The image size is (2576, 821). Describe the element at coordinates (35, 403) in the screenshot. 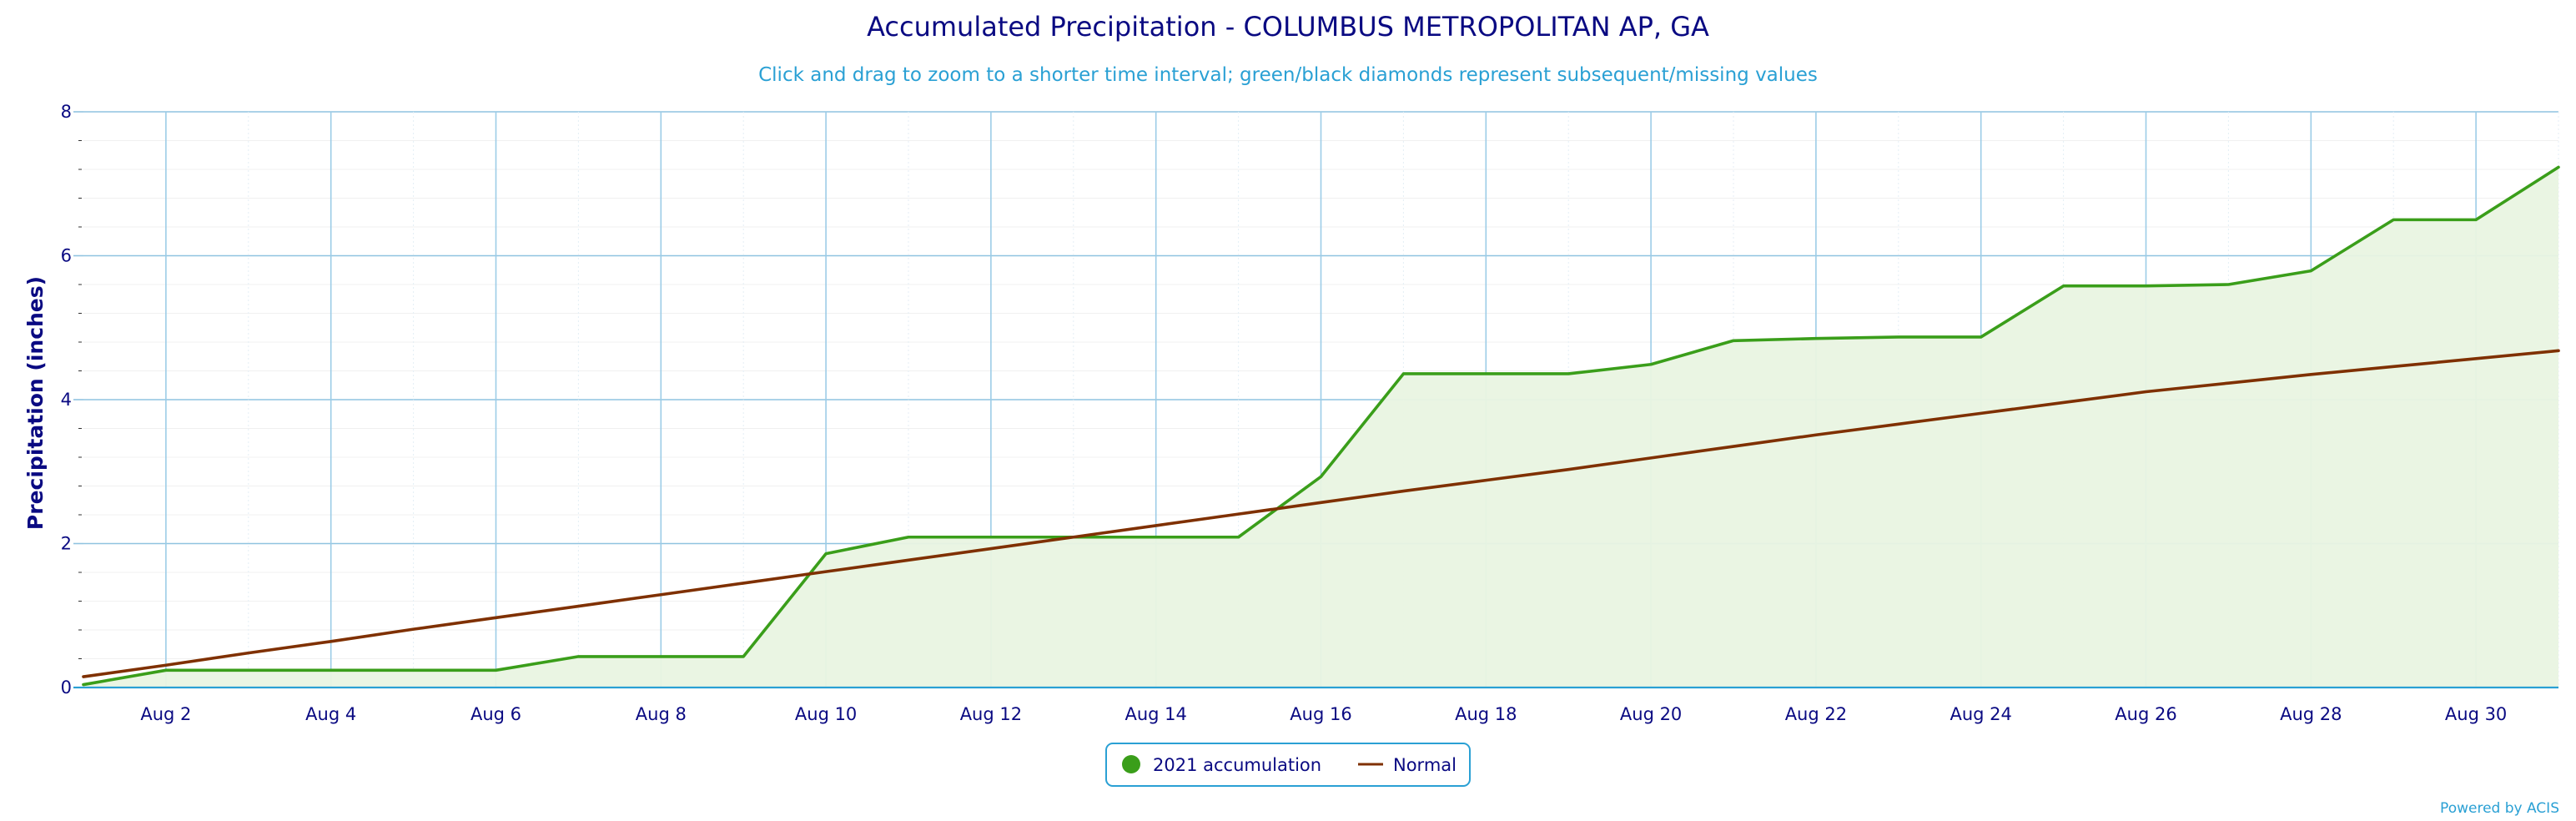

I see `y-axis-title: Precipitation (inches)` at that location.